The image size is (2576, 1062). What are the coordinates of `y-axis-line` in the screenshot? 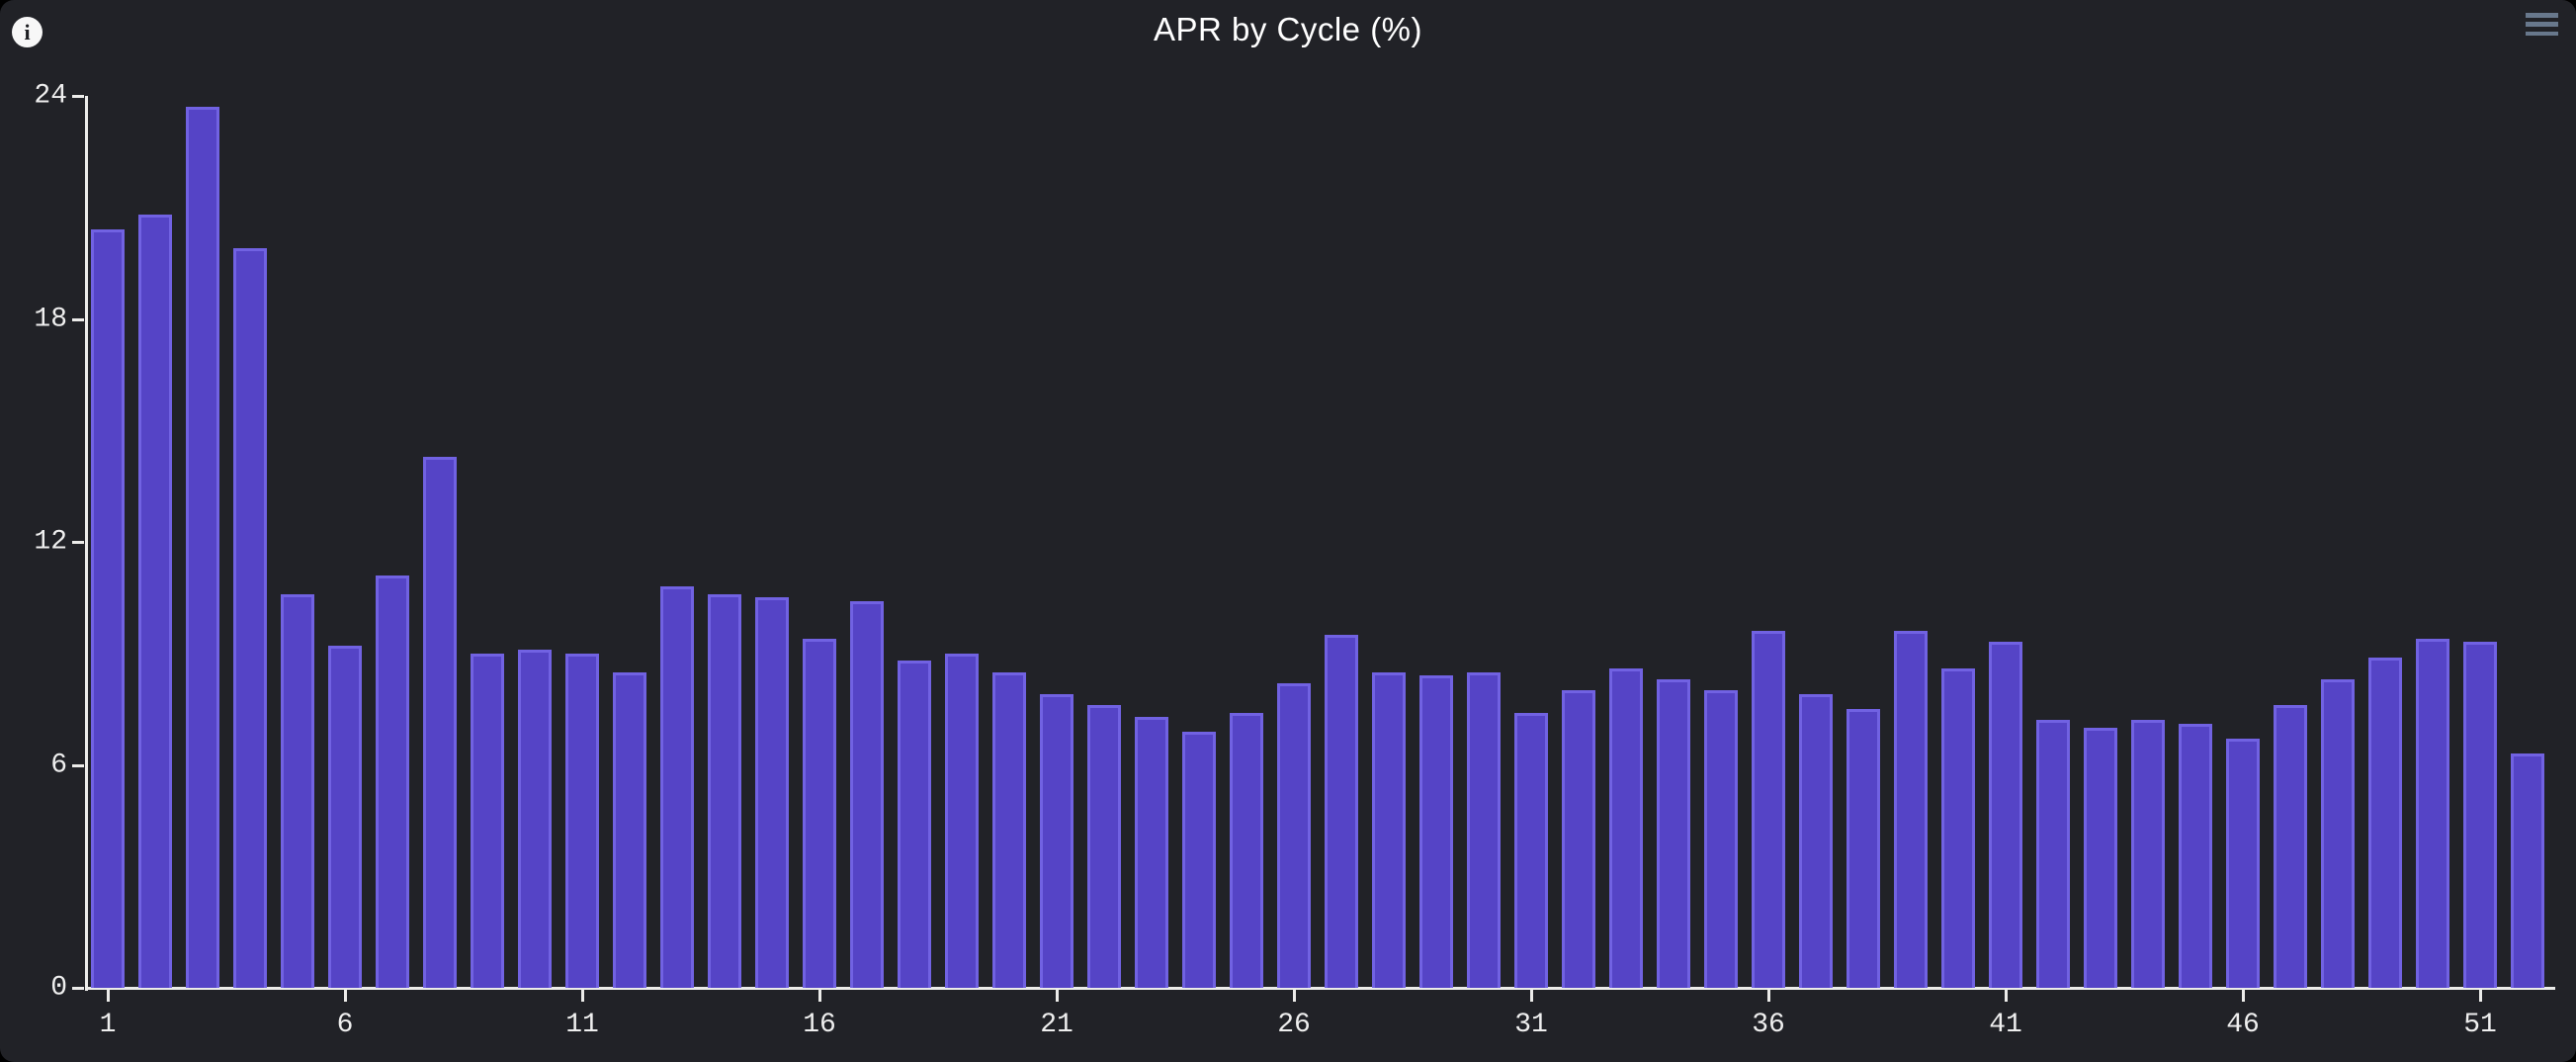 It's located at (86, 543).